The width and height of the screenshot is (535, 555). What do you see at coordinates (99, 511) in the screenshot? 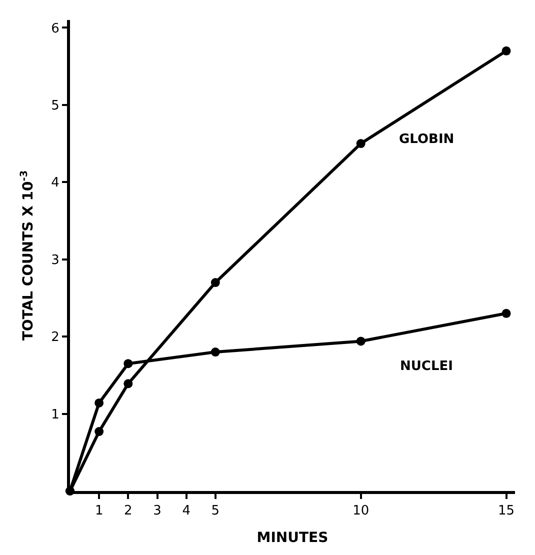
I see `x-tick-label: 1` at bounding box center [99, 511].